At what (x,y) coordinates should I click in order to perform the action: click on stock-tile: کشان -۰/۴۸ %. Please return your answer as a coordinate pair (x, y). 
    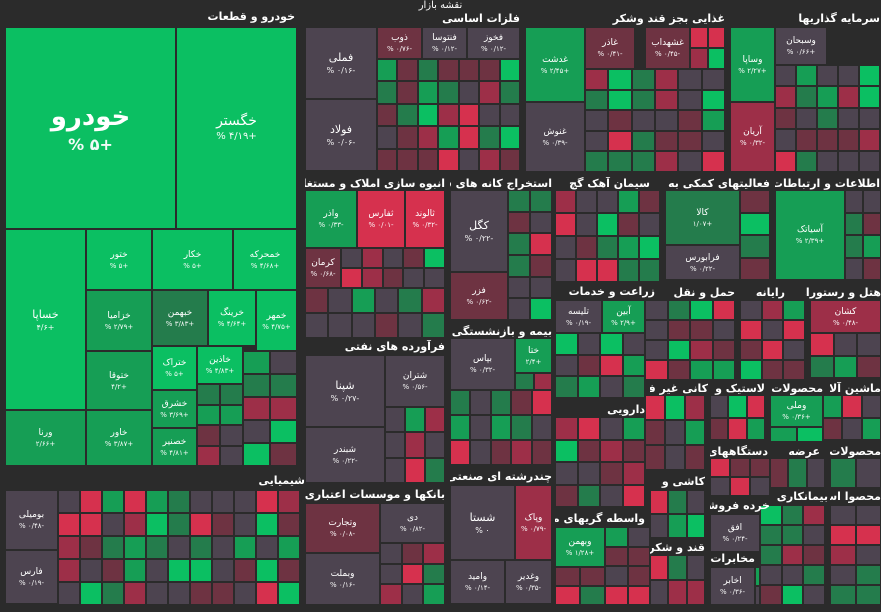
    Looking at the image, I should click on (845, 316).